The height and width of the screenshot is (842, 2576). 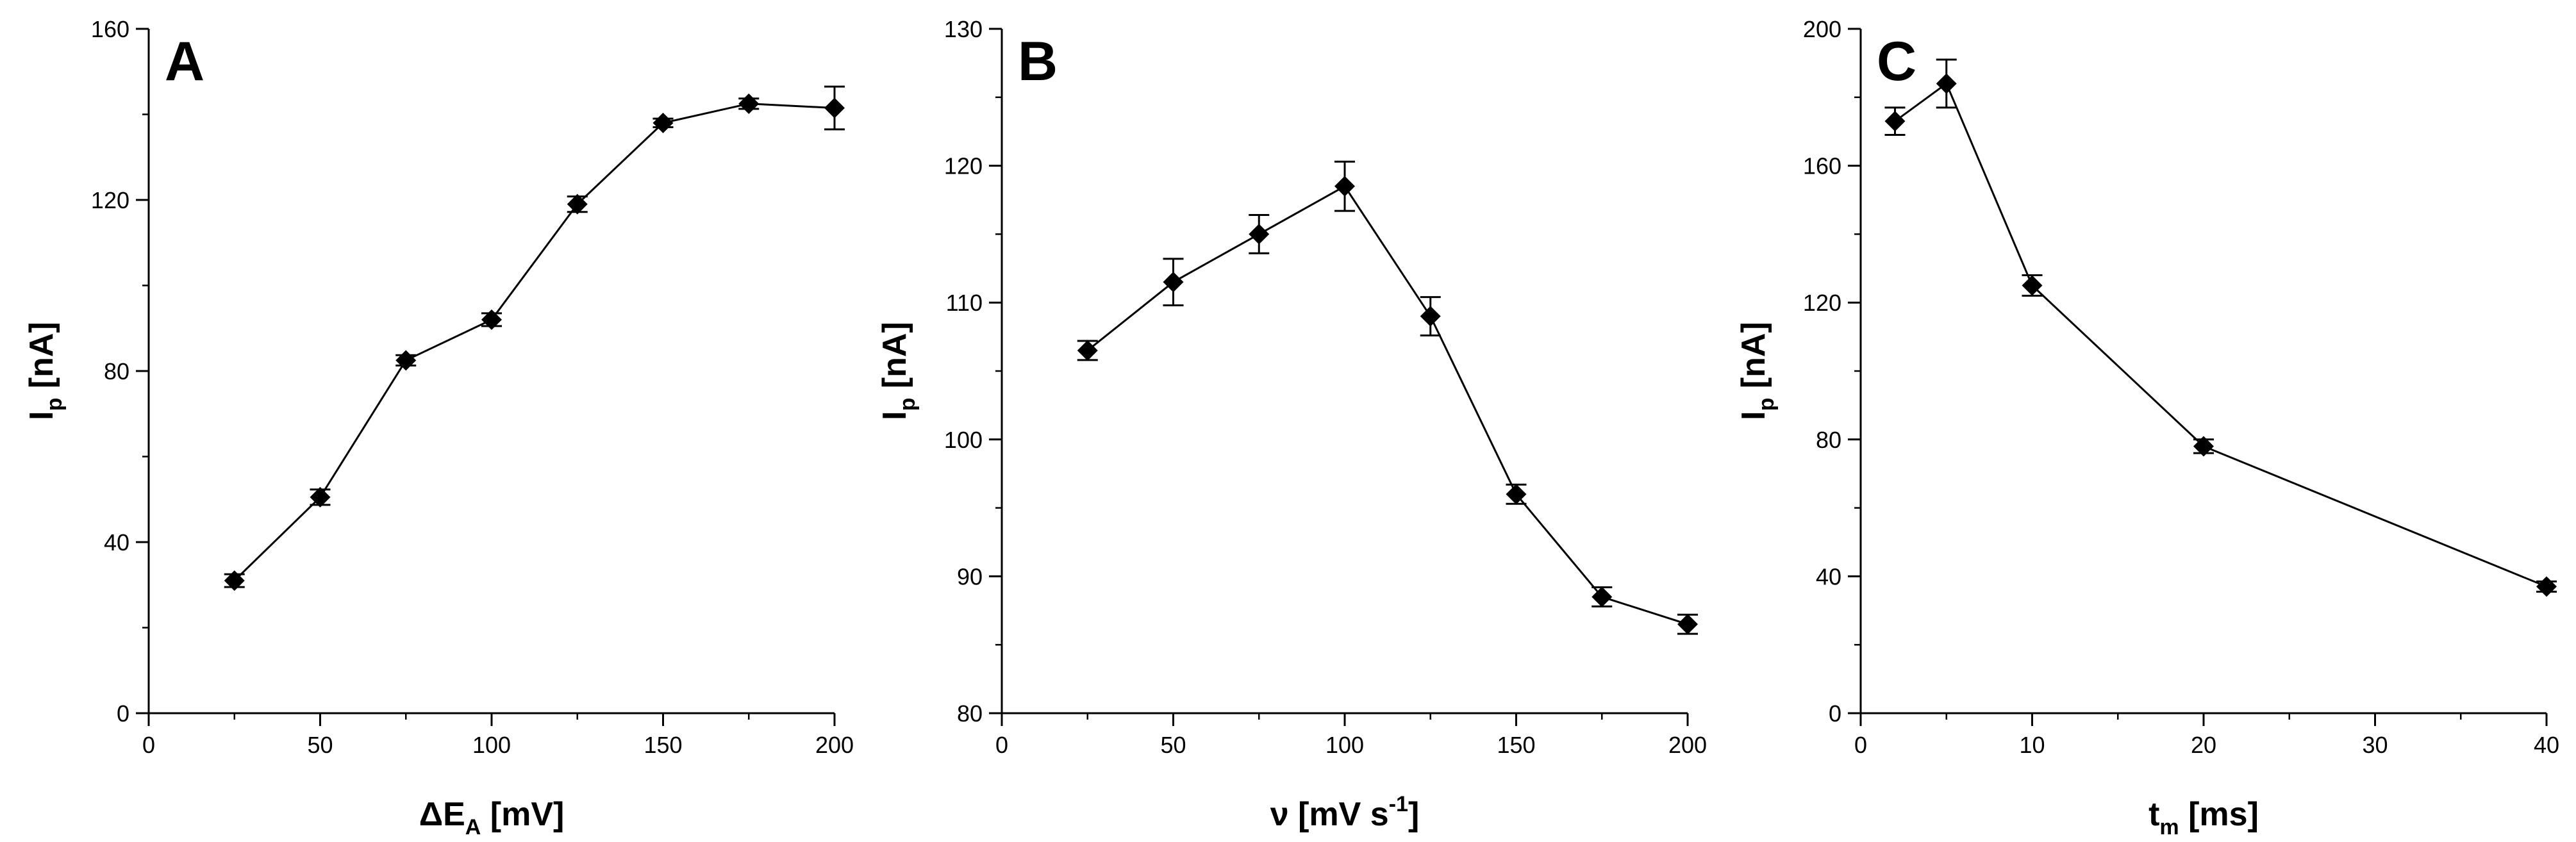 I want to click on x-tick-label: 30, so click(x=2375, y=745).